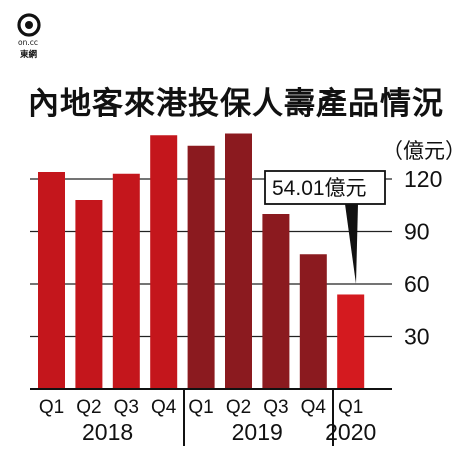 This screenshot has height=462, width=474. I want to click on logo-dot-icon, so click(29, 25).